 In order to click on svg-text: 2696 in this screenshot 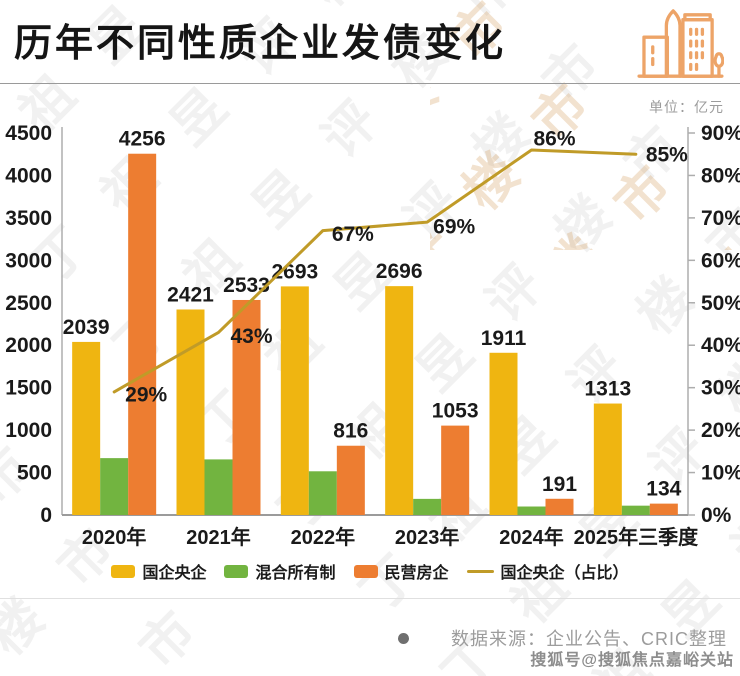, I will do `click(399, 271)`.